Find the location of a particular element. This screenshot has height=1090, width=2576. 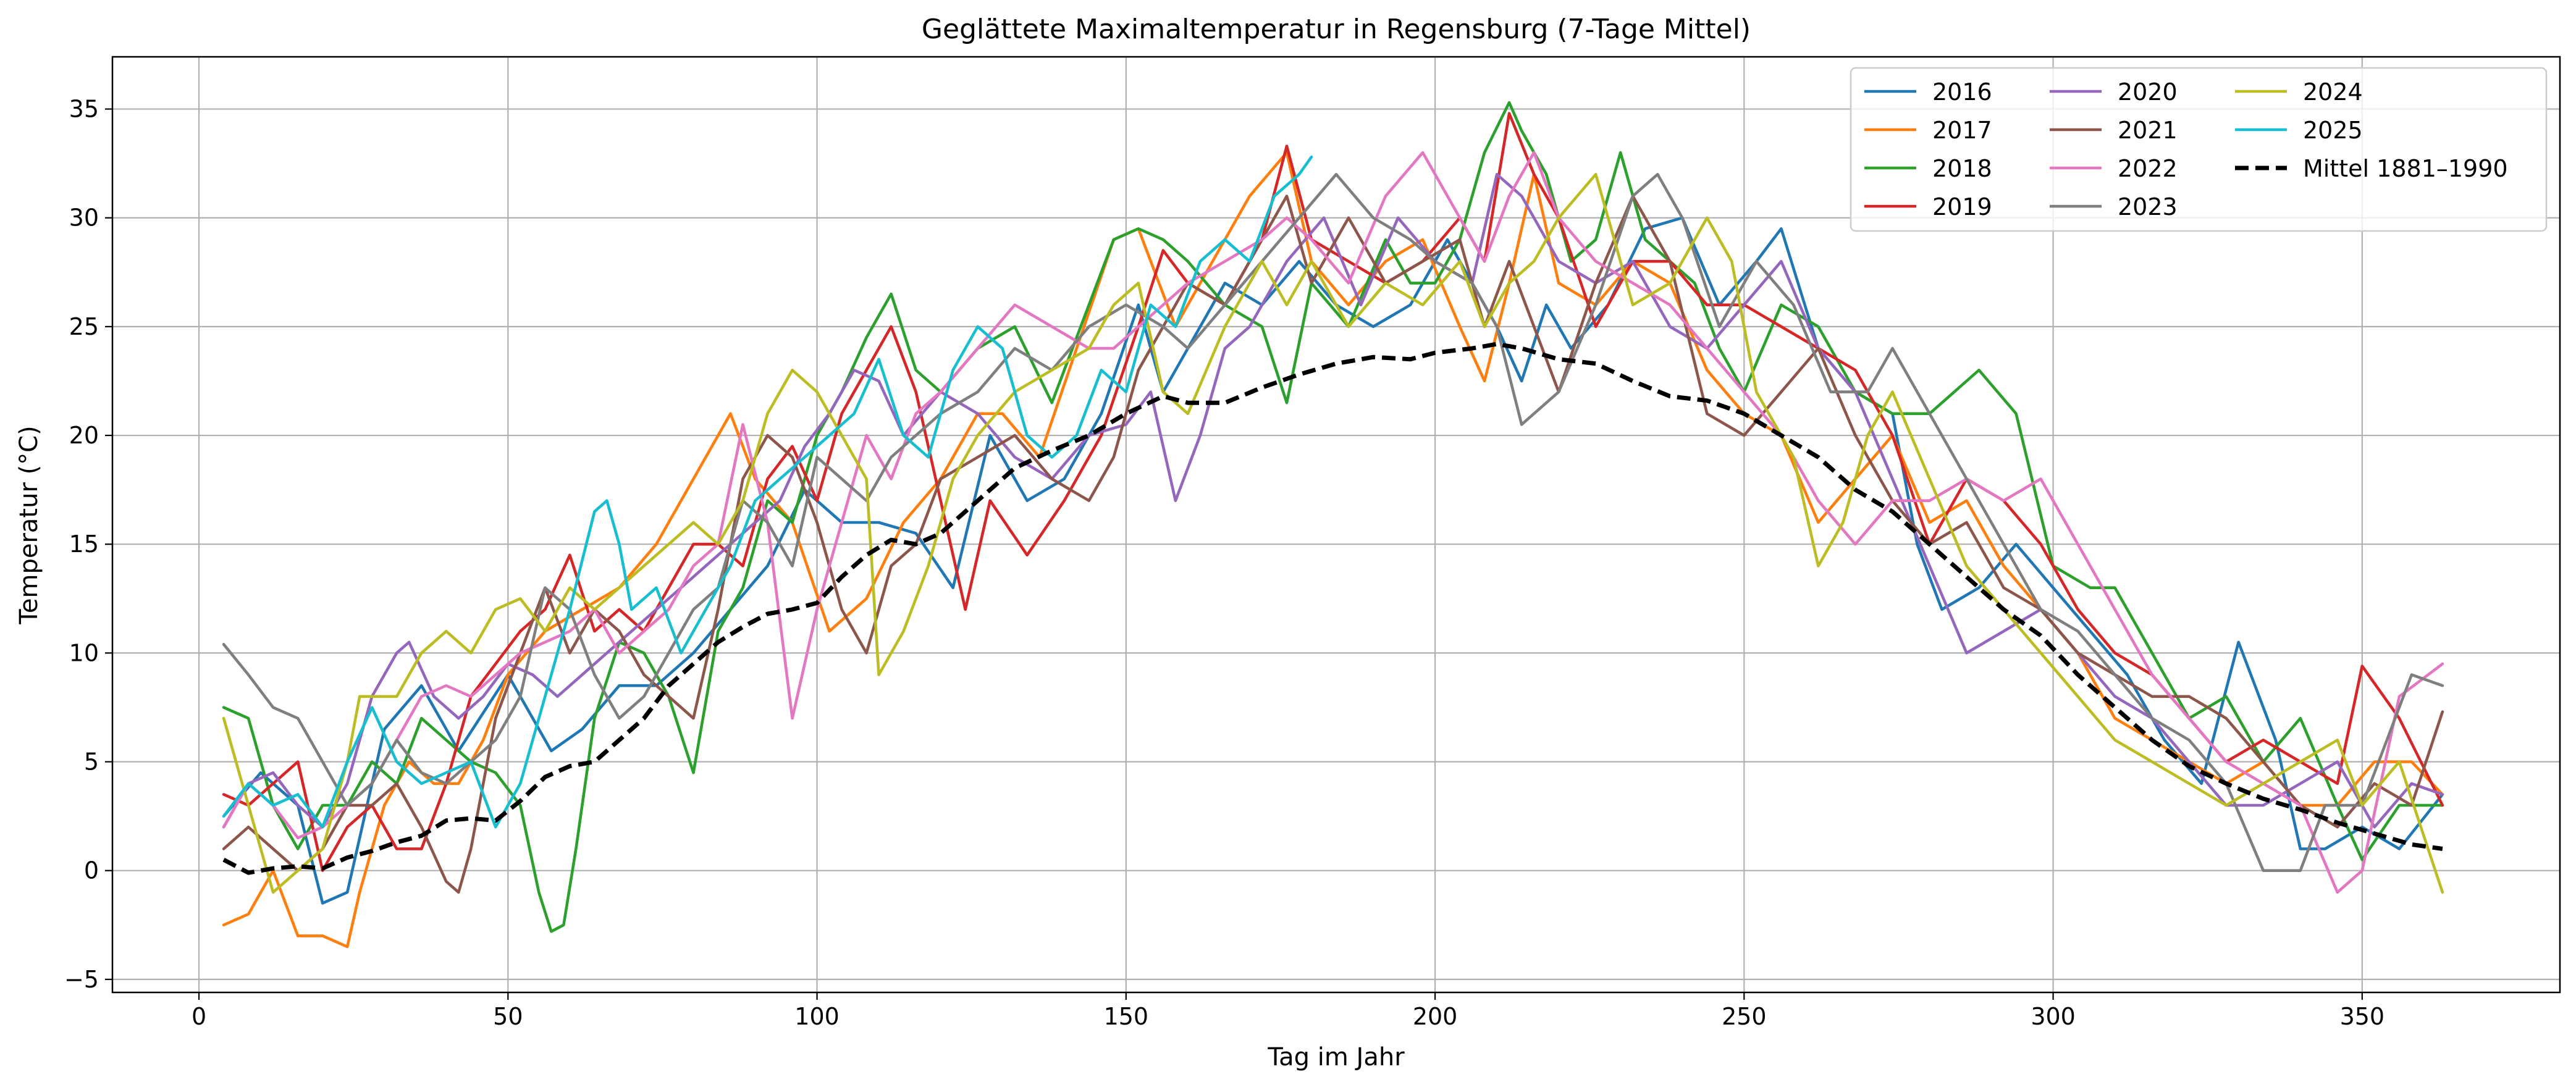

y-tick-label: 15 is located at coordinates (84, 544).